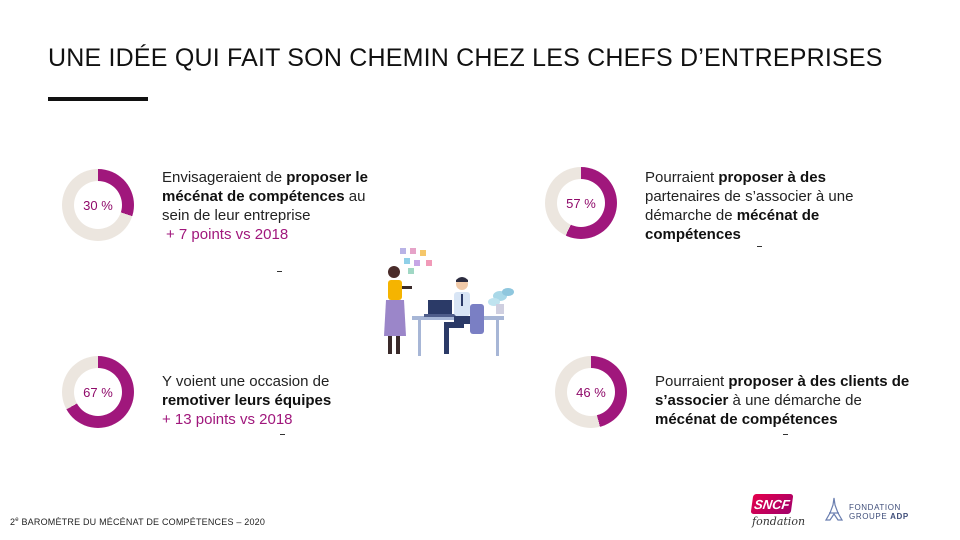  What do you see at coordinates (834, 509) in the screenshot?
I see `eiffel-tower-icon` at bounding box center [834, 509].